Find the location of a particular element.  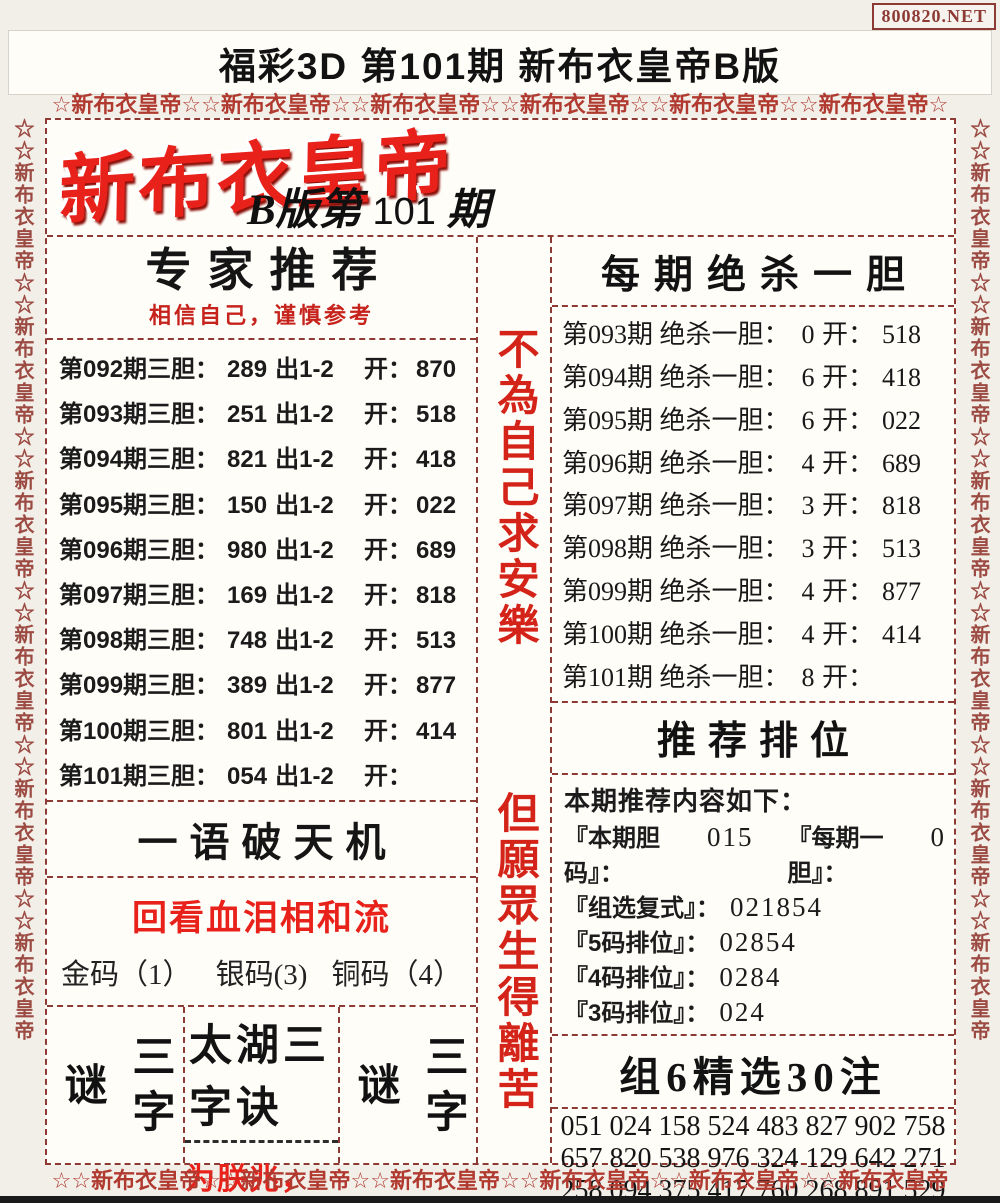

expert-row-result: 414 is located at coordinates (436, 731).